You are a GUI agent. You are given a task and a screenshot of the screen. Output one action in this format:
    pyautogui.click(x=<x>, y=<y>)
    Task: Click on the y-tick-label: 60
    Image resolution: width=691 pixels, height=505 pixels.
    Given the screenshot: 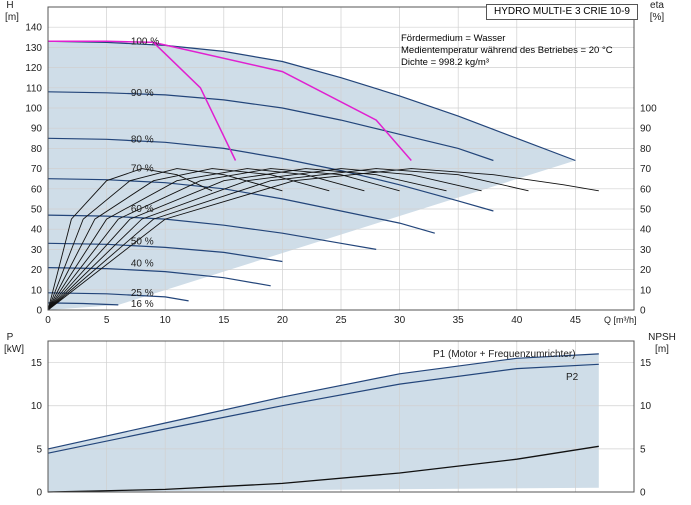 What is the action you would take?
    pyautogui.click(x=37, y=189)
    